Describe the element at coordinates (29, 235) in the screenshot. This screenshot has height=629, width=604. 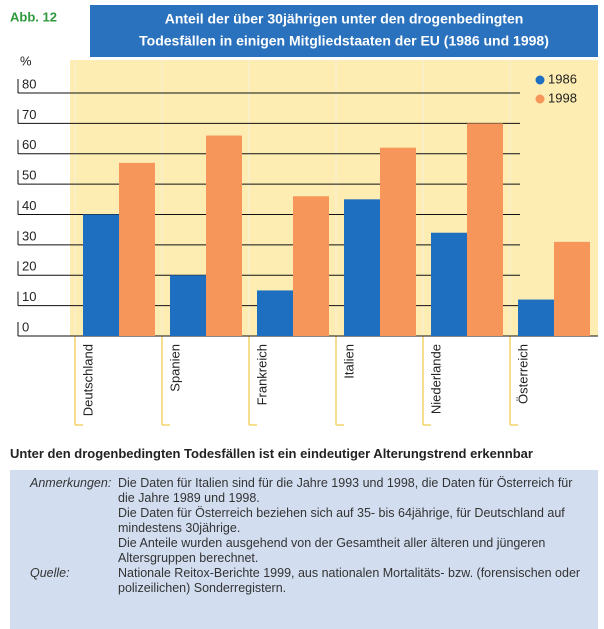
I see `y-tick-label: 30` at that location.